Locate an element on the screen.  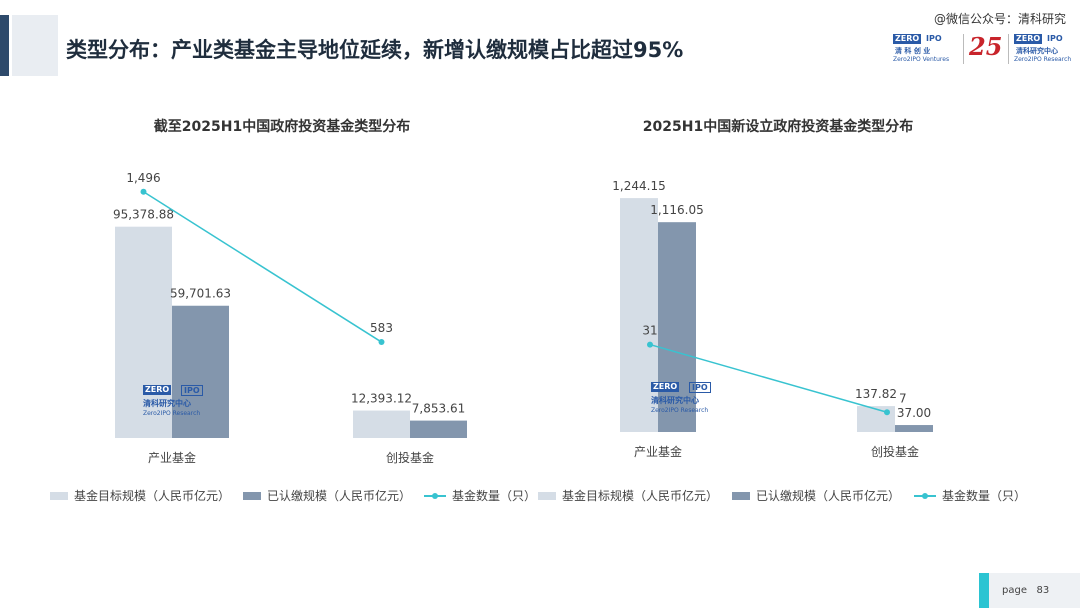
watermark-left: ZERO IPO 清科研究中心 Zero2IPO Research is located at coordinates (173, 404).